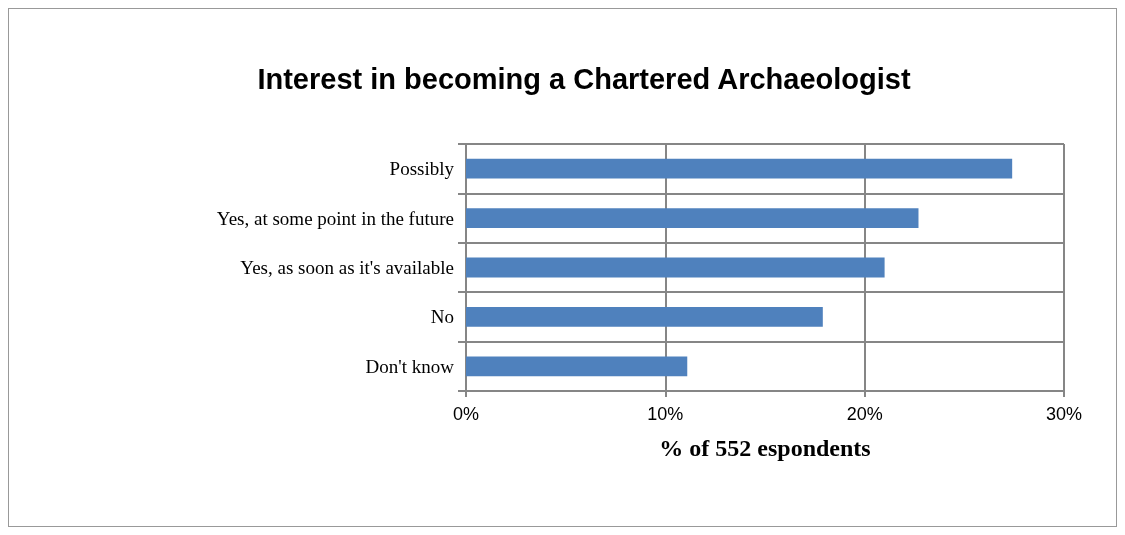  Describe the element at coordinates (665, 414) in the screenshot. I see `x-tick-label: 10%` at that location.